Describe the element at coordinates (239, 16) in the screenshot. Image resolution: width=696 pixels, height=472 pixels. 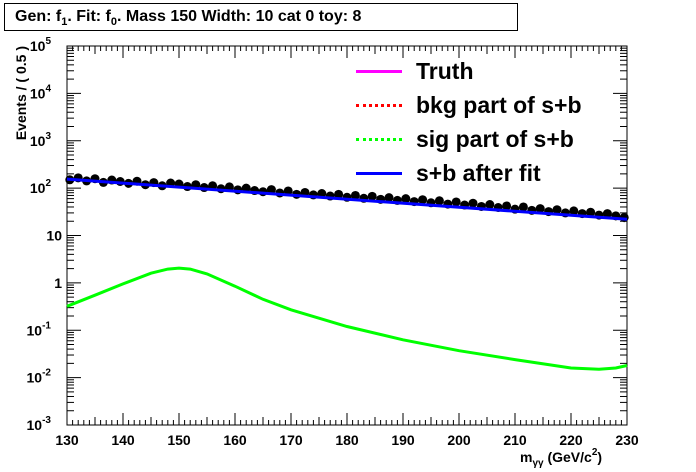
I see `title-part-3: . Mass 150 Width: 10 cat 0 toy: 8` at that location.